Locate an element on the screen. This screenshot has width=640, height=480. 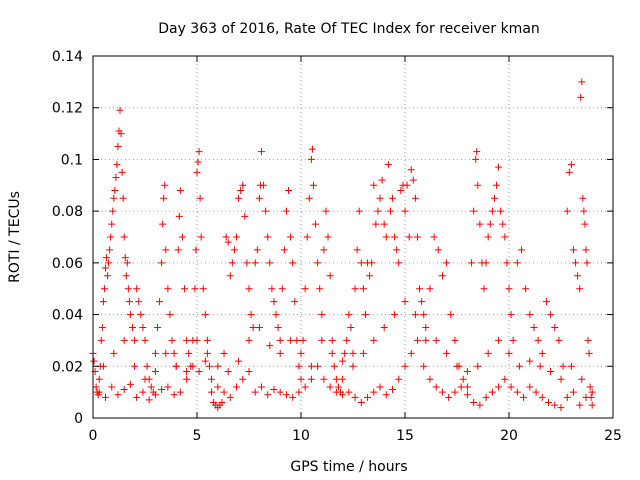
y-tick-label: 0.06 is located at coordinates (67, 264).